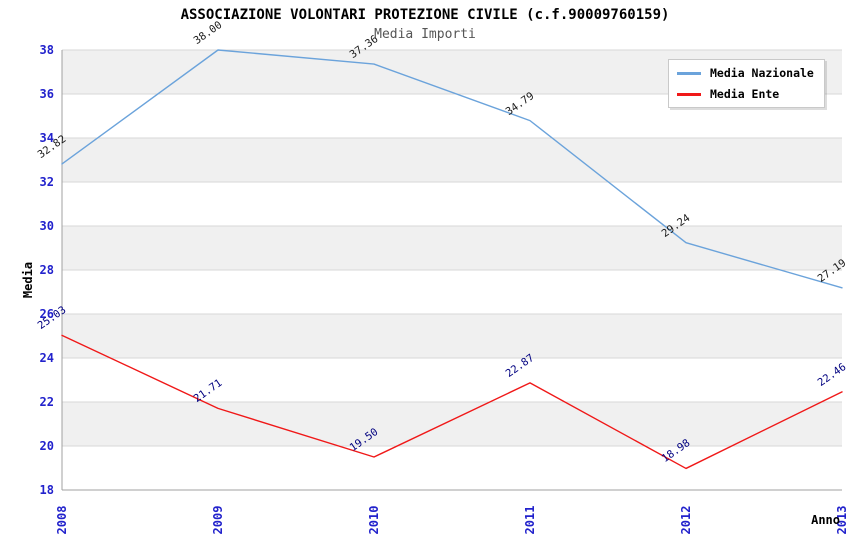 The width and height of the screenshot is (850, 550). I want to click on y-tick-label: 38, so click(46, 50).